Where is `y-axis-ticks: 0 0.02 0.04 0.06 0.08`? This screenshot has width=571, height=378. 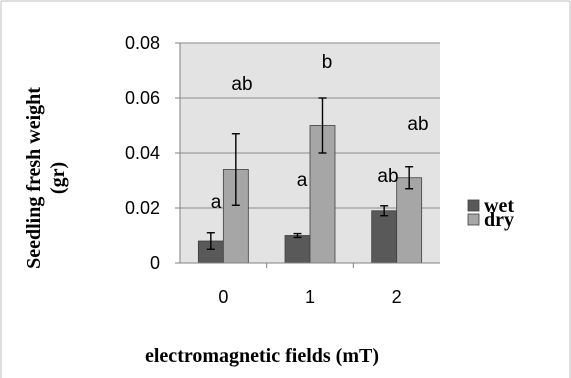 y-axis-ticks: 0 0.02 0.04 0.06 0.08 is located at coordinates (152, 153).